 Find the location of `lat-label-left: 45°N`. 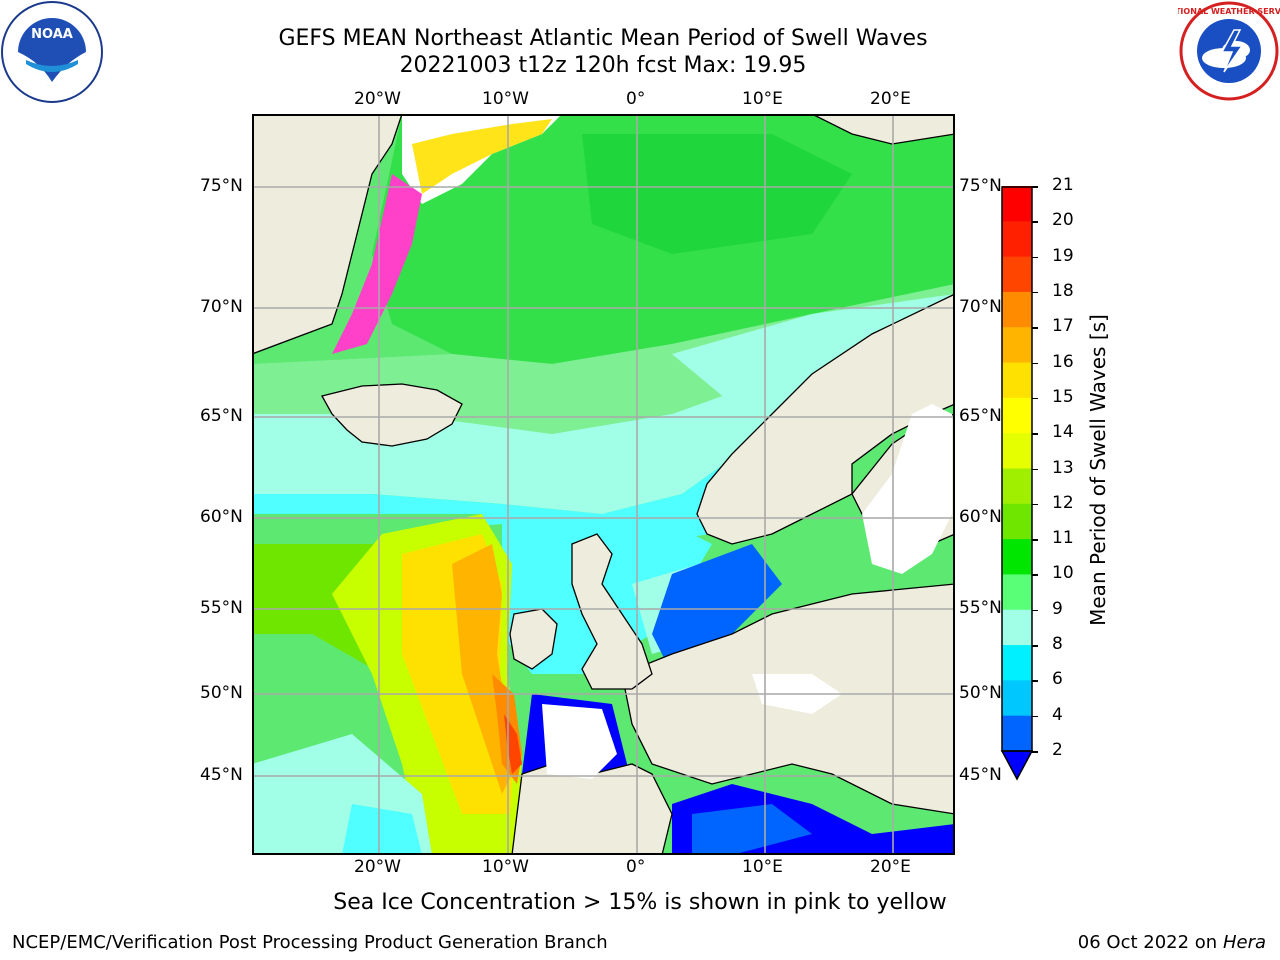

lat-label-left: 45°N is located at coordinates (221, 775).